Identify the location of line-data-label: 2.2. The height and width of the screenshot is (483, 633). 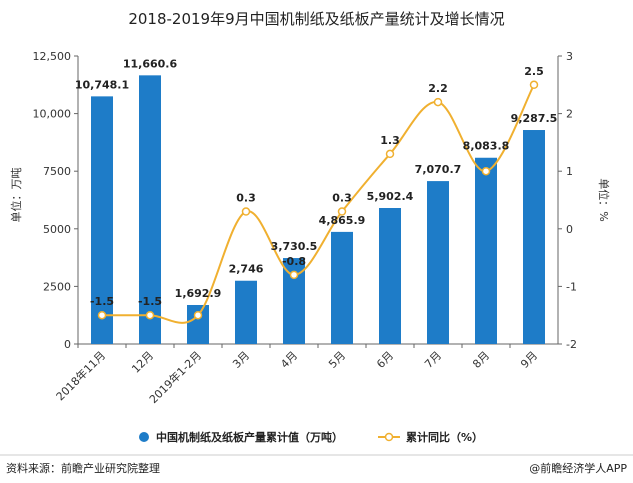
(438, 88).